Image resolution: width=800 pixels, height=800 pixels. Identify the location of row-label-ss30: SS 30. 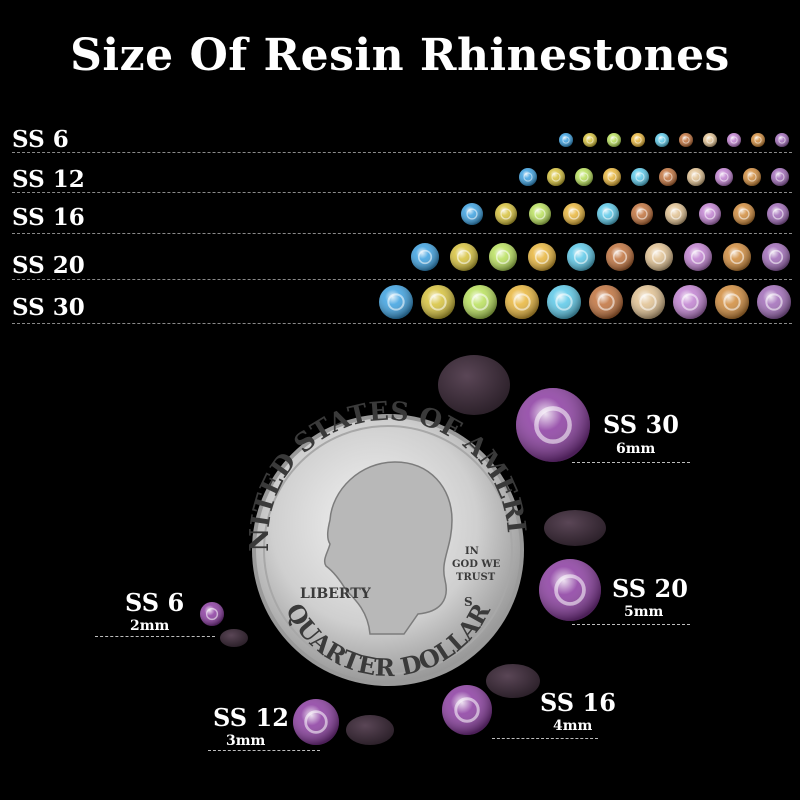
(48, 307).